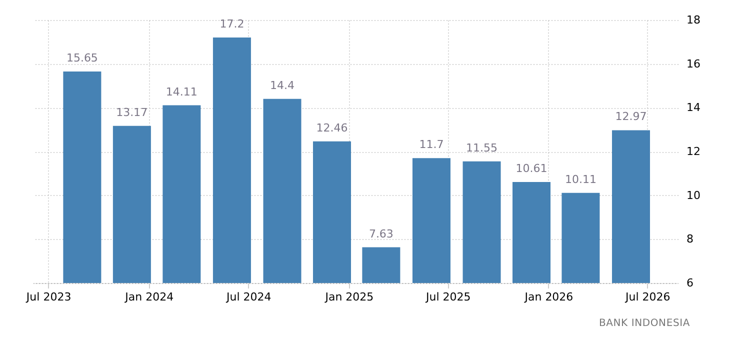 This screenshot has width=730, height=340. I want to click on data-label: 13.17, so click(132, 112).